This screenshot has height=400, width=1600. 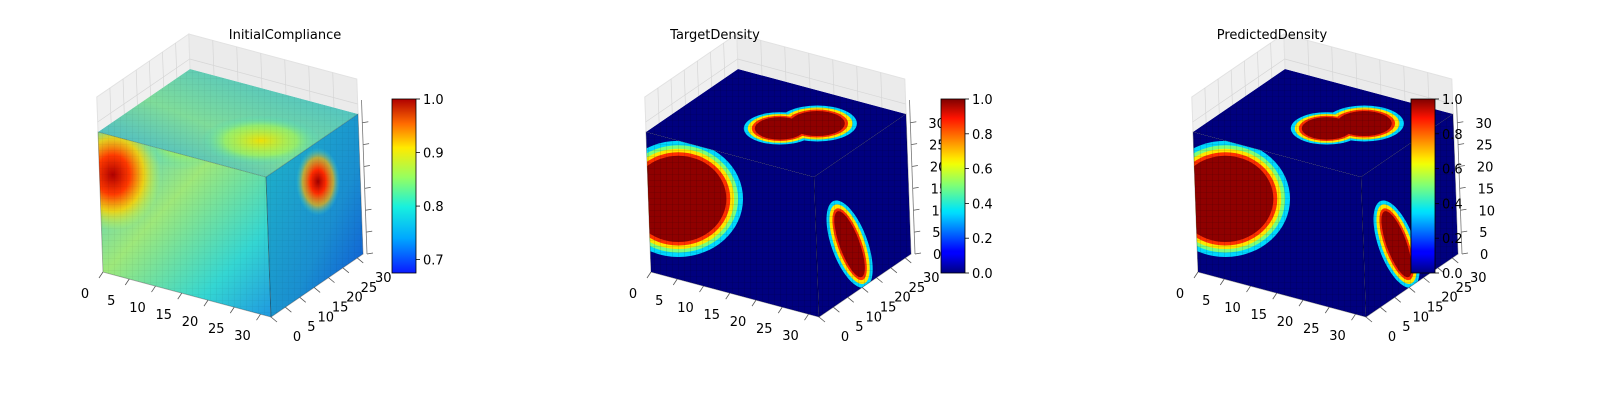 What do you see at coordinates (982, 204) in the screenshot?
I see `colorbar-tick-label: 0.4` at bounding box center [982, 204].